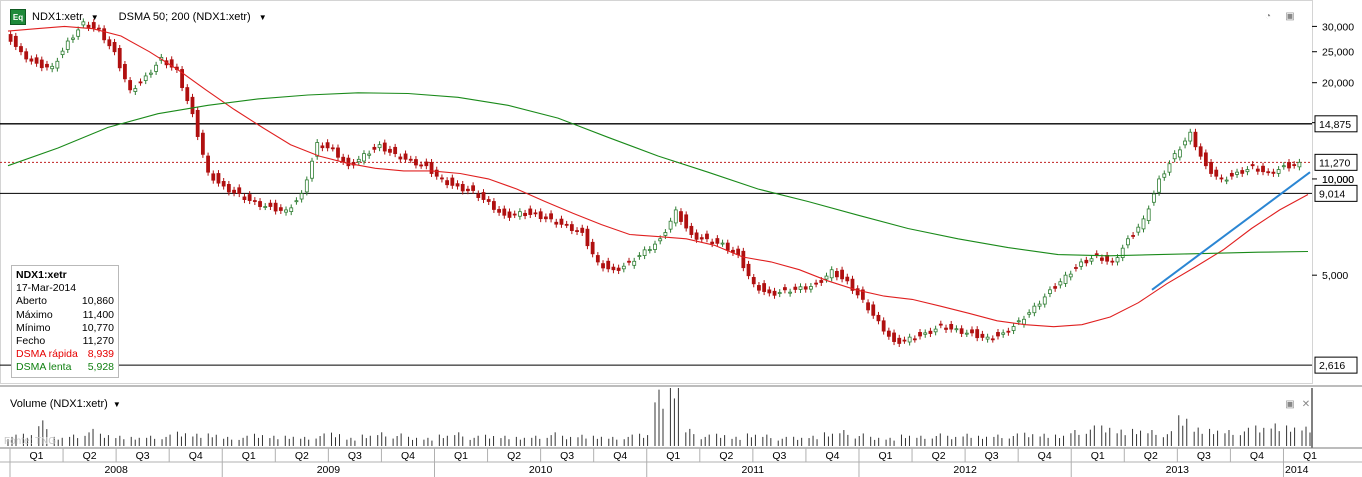 The image size is (1362, 477). Describe the element at coordinates (65, 301) in the screenshot. I see `legend-row-open: Aberto 10,860` at that location.